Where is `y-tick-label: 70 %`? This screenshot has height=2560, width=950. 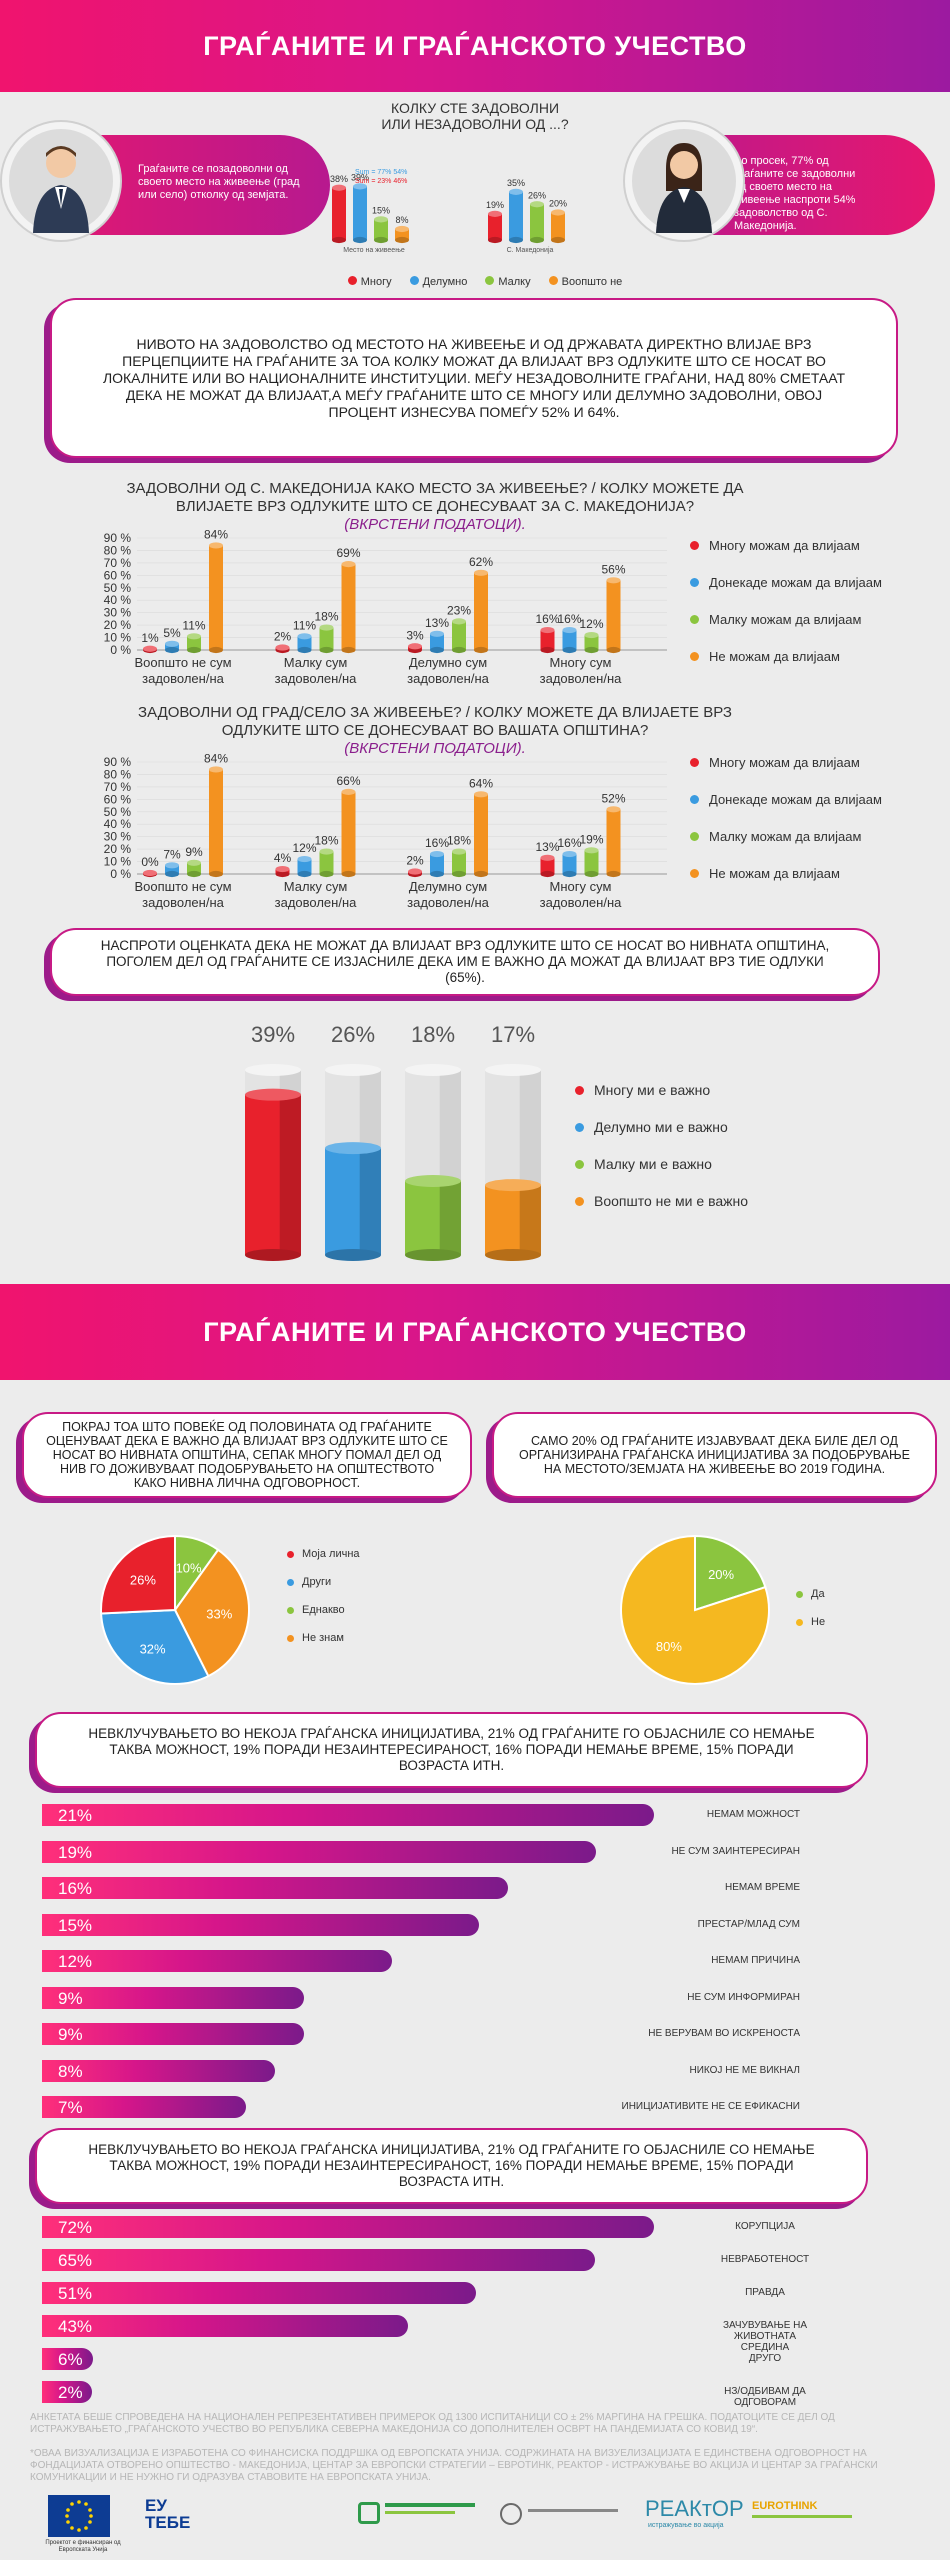
y-tick-label: 70 % is located at coordinates (118, 563).